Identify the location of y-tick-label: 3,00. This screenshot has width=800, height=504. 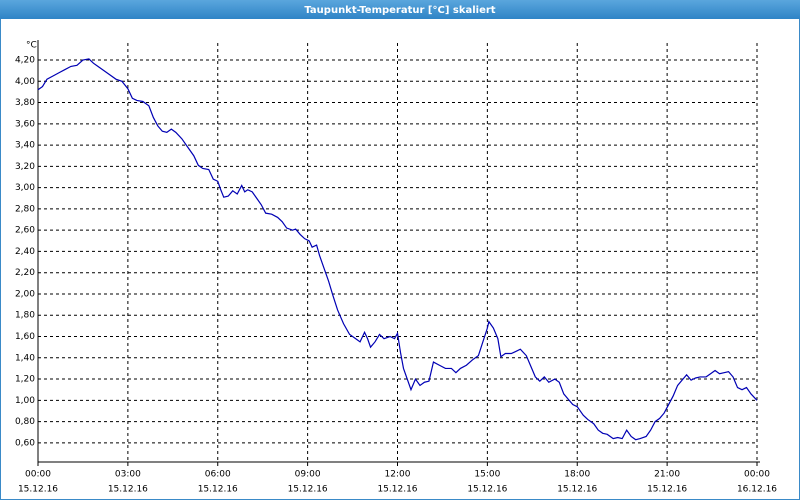
(25, 188).